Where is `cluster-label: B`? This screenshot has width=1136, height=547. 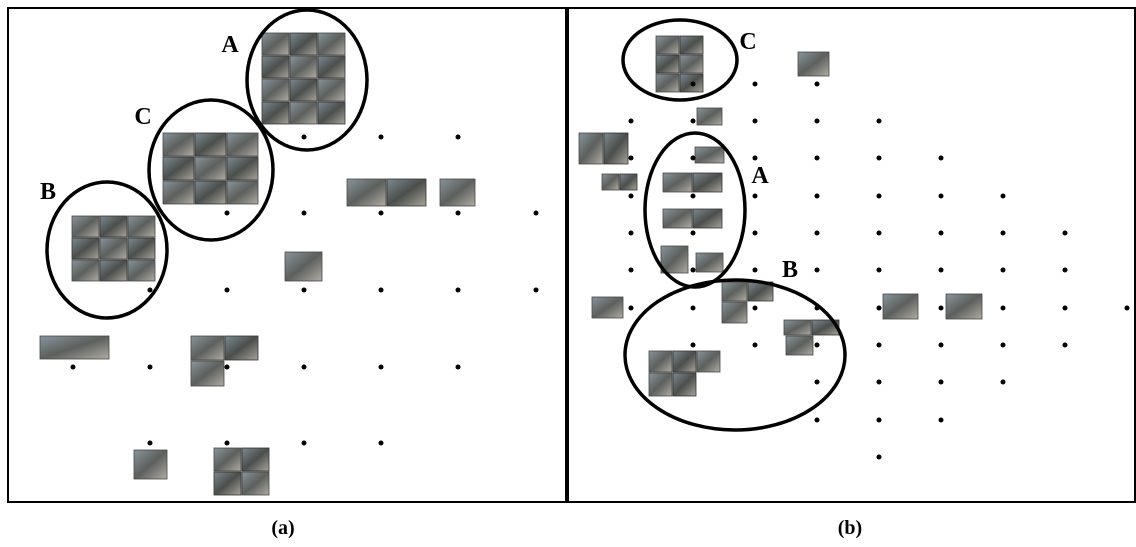
cluster-label: B is located at coordinates (48, 192).